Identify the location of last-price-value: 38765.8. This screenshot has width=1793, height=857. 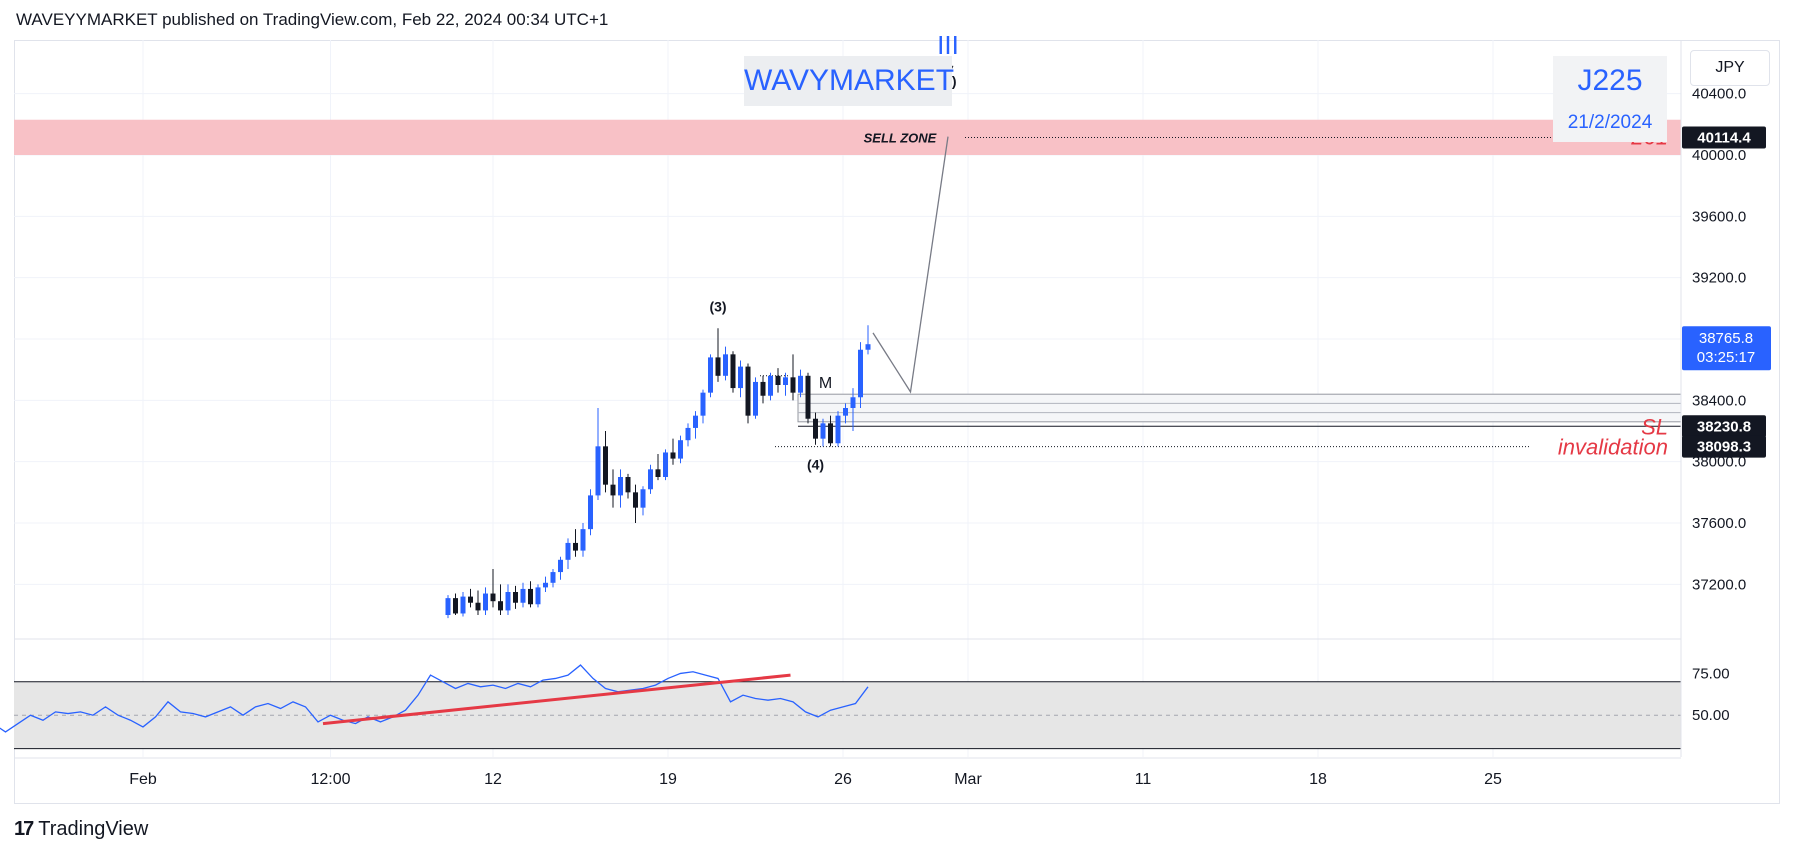
(1726, 338).